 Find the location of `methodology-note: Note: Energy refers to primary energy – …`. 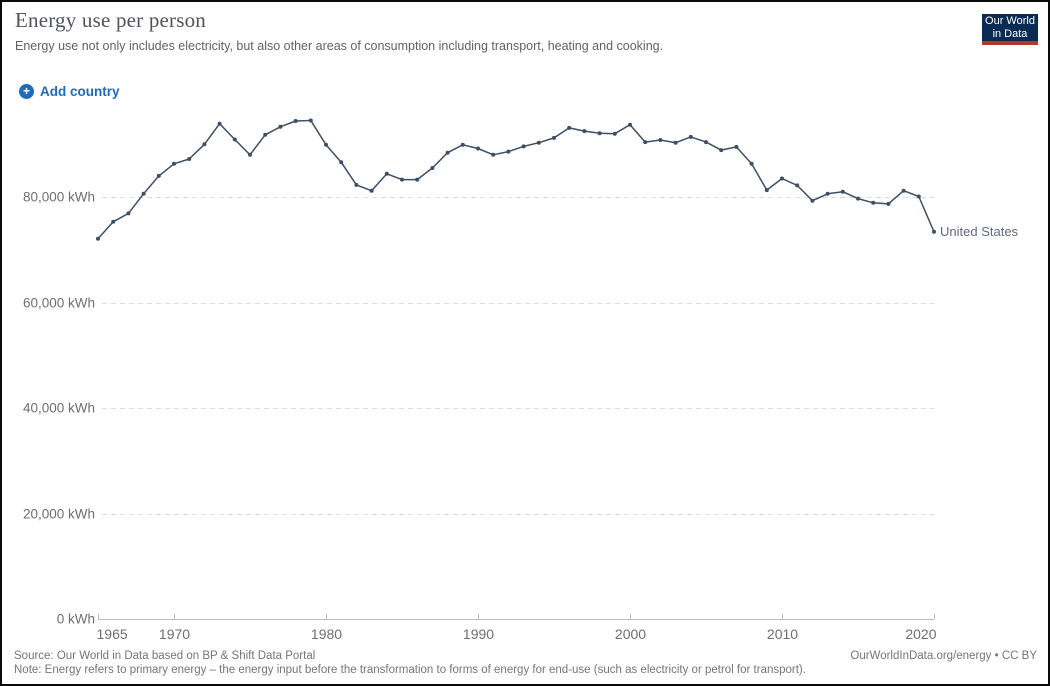

methodology-note: Note: Energy refers to primary energy – … is located at coordinates (410, 670).